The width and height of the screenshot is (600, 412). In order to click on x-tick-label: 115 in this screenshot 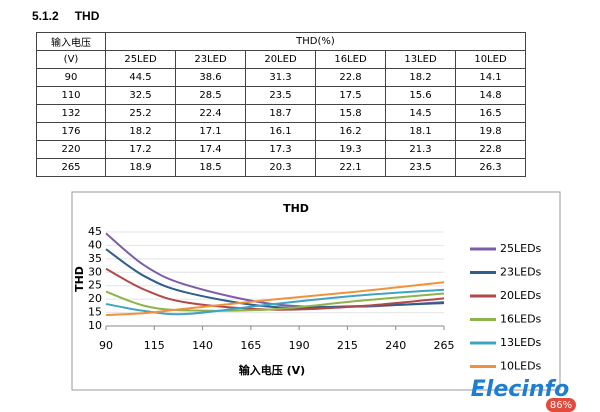, I will do `click(154, 345)`.